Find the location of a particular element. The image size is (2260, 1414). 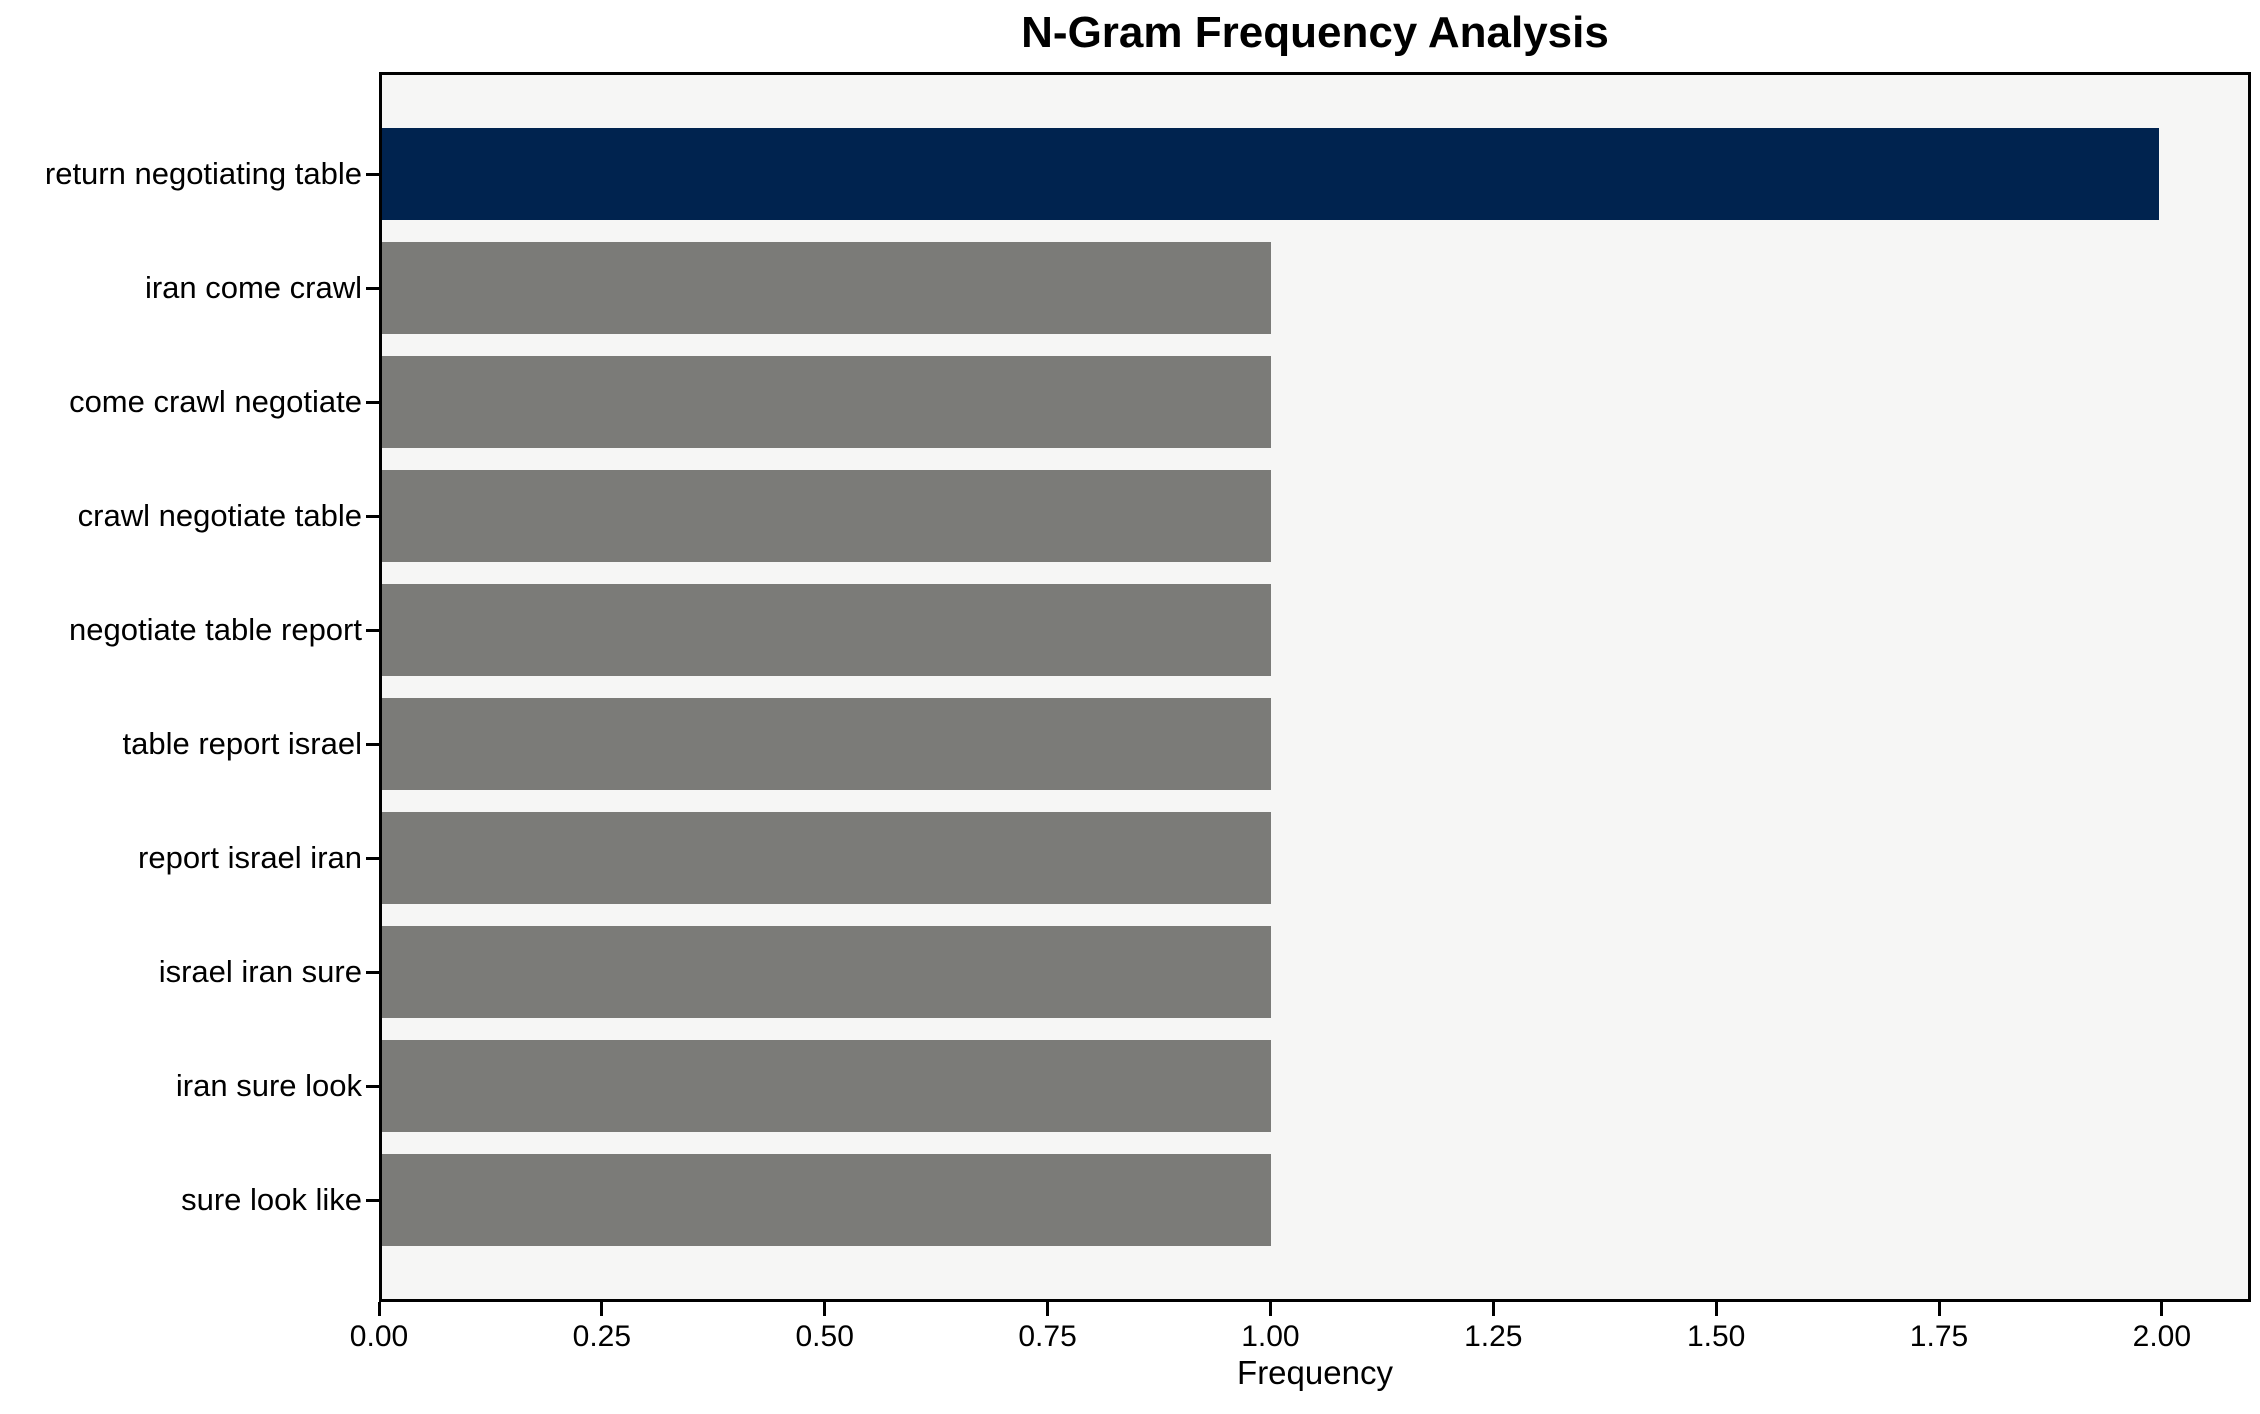

y-tick-label: report israel iran is located at coordinates (250, 857).